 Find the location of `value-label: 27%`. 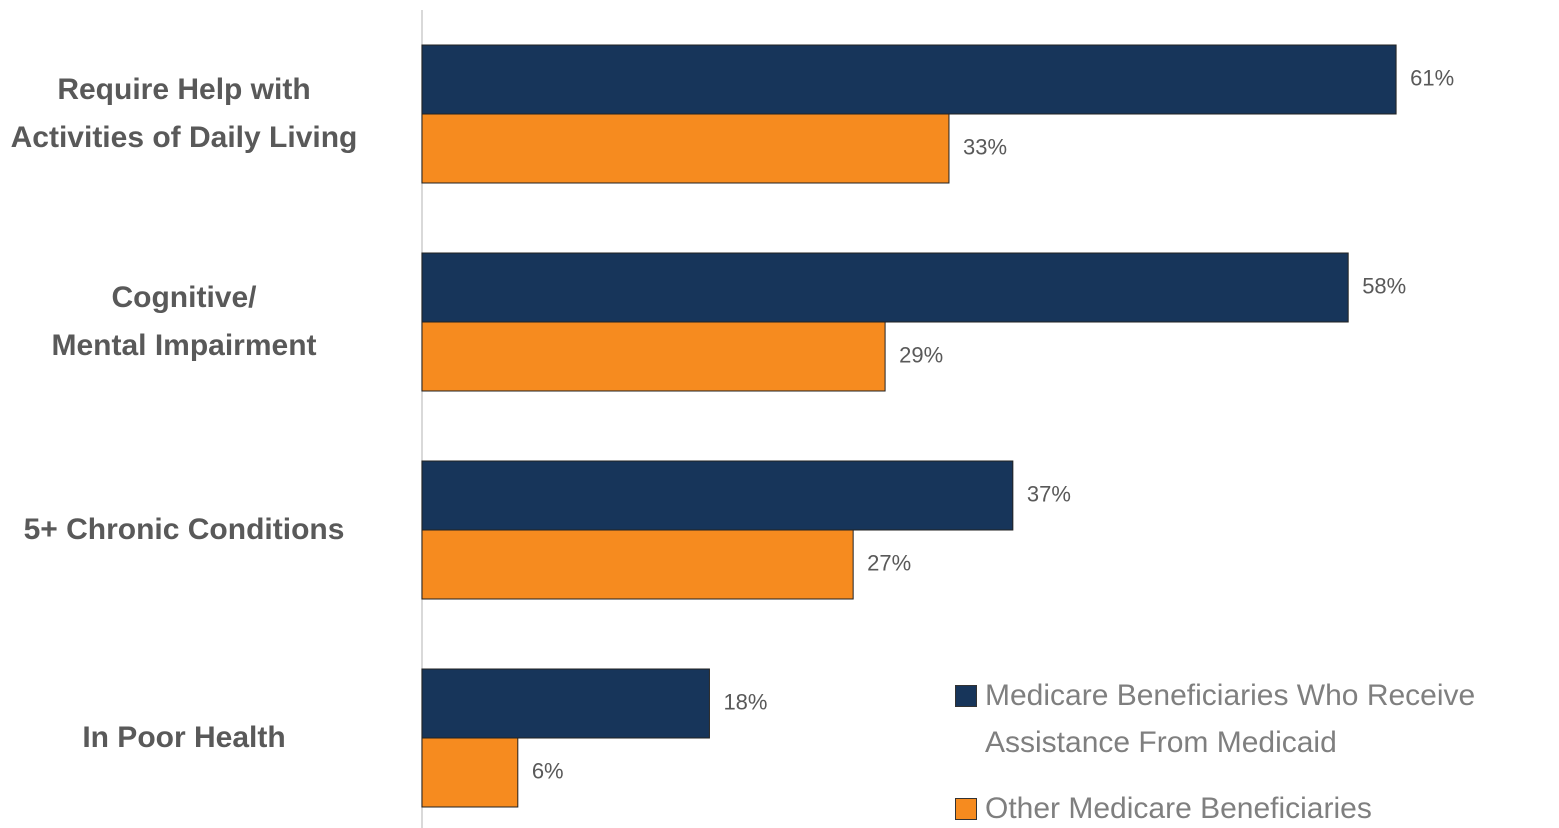

value-label: 27% is located at coordinates (889, 562).